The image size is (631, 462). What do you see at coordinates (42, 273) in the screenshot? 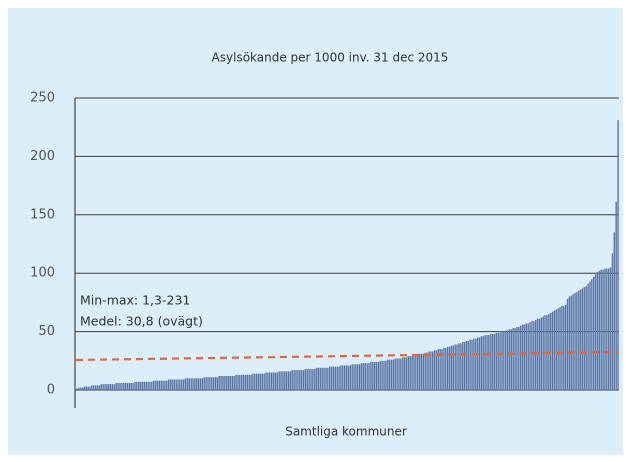
I see `y-tick-label: 100` at bounding box center [42, 273].